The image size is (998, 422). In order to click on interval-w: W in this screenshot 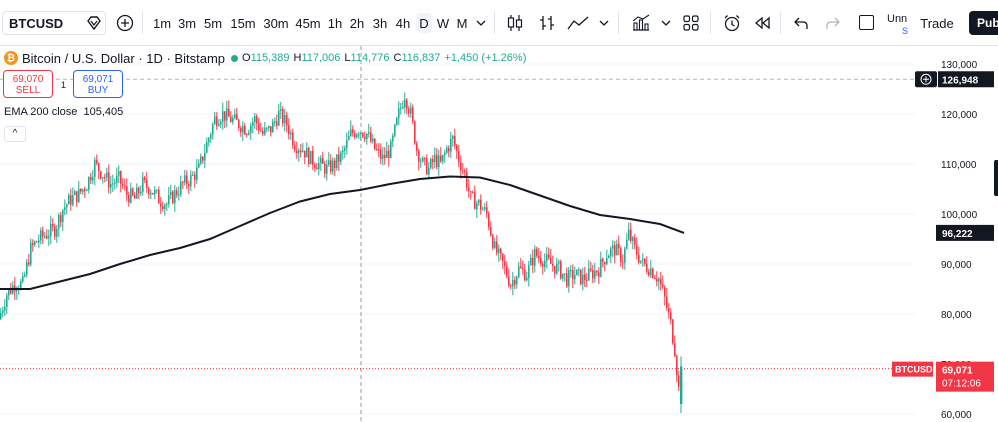, I will do `click(443, 23)`.